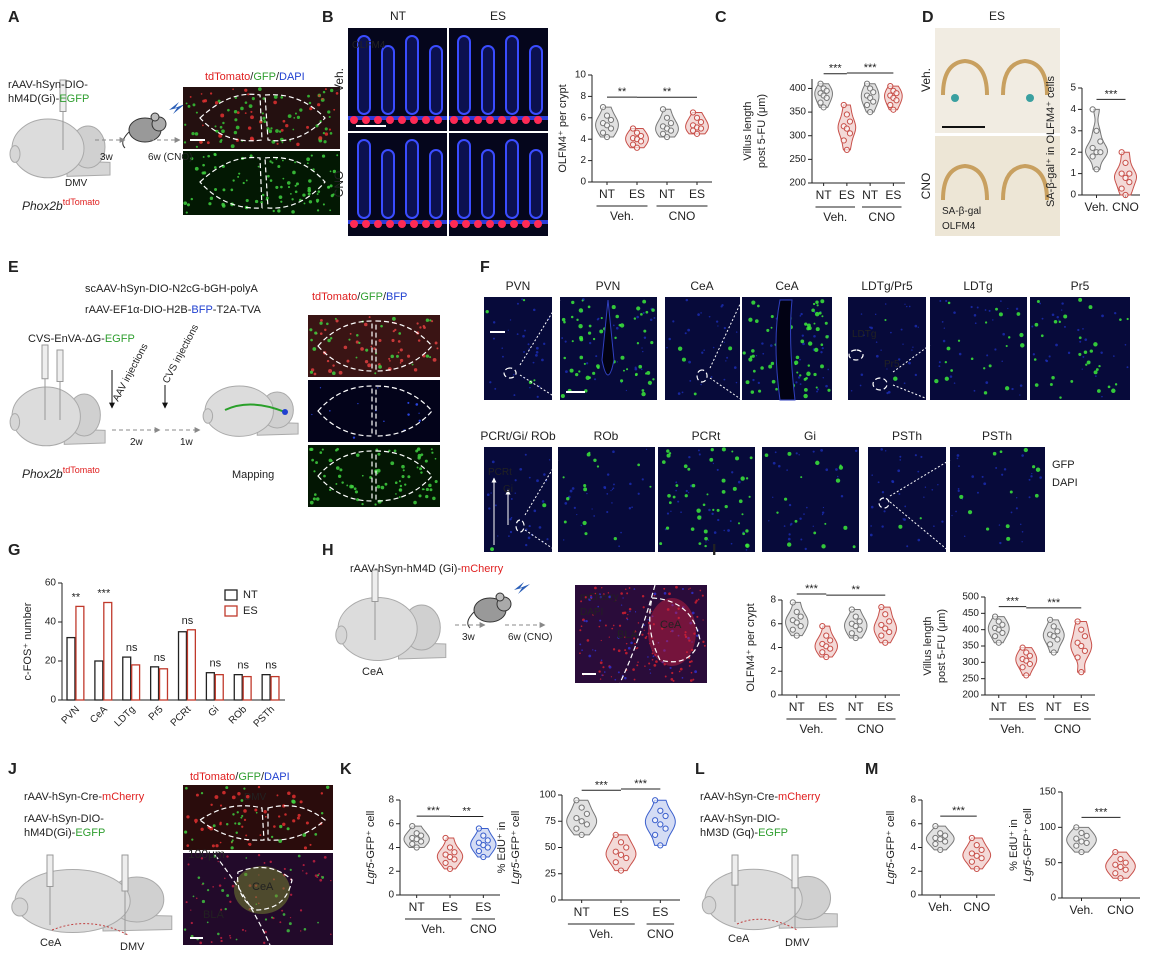 The height and width of the screenshot is (977, 1150). I want to click on x-tick-label: PCRt, so click(181, 716).